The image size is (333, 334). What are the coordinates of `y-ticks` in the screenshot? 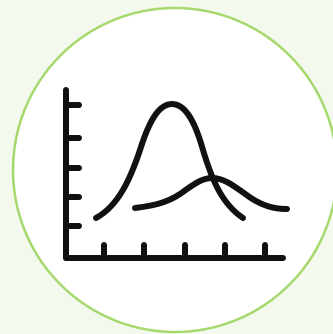 It's located at (72, 165).